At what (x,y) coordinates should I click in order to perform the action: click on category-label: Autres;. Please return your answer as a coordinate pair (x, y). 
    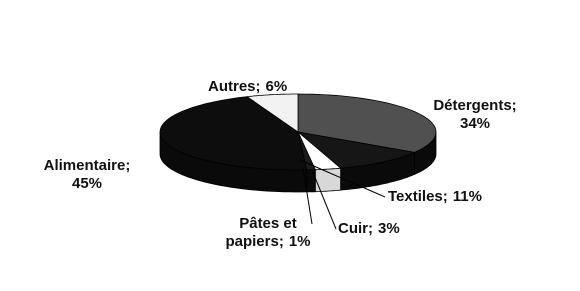
    Looking at the image, I should click on (234, 86).